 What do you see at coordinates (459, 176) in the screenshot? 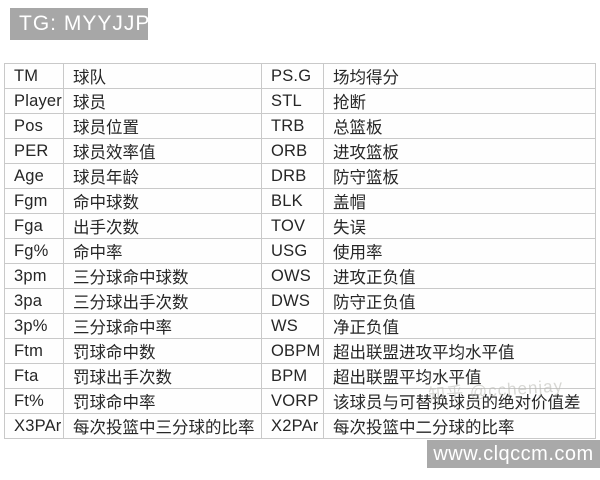
I see `desc-cell: 防守篮板` at bounding box center [459, 176].